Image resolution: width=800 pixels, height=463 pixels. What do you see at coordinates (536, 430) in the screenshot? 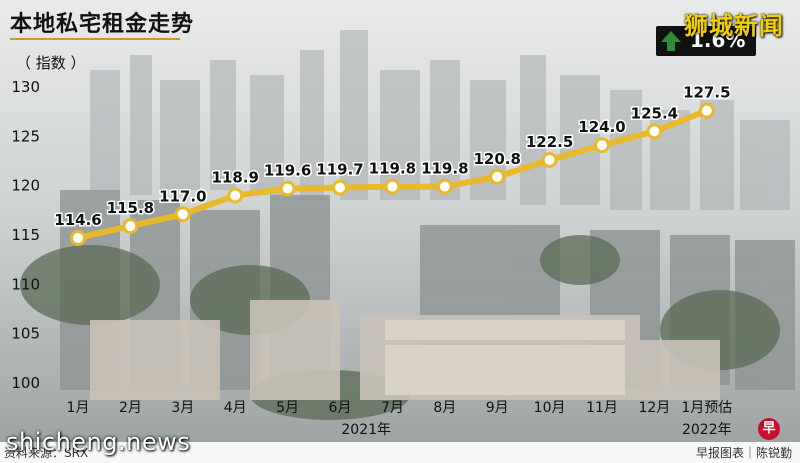
I see `year-labels: 2021年 2022年` at bounding box center [536, 430].